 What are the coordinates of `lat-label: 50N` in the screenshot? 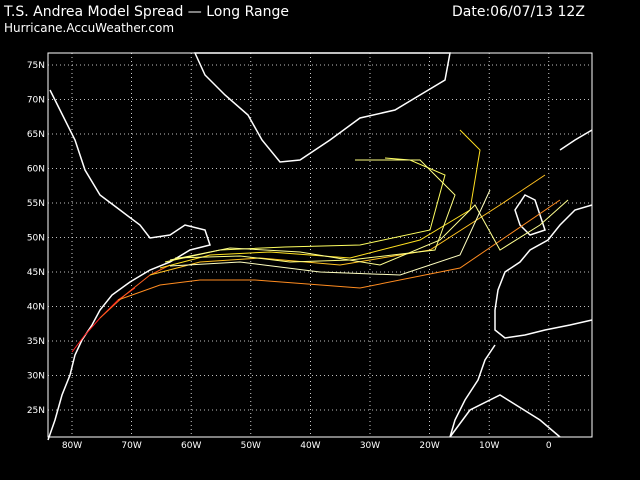 It's located at (36, 239).